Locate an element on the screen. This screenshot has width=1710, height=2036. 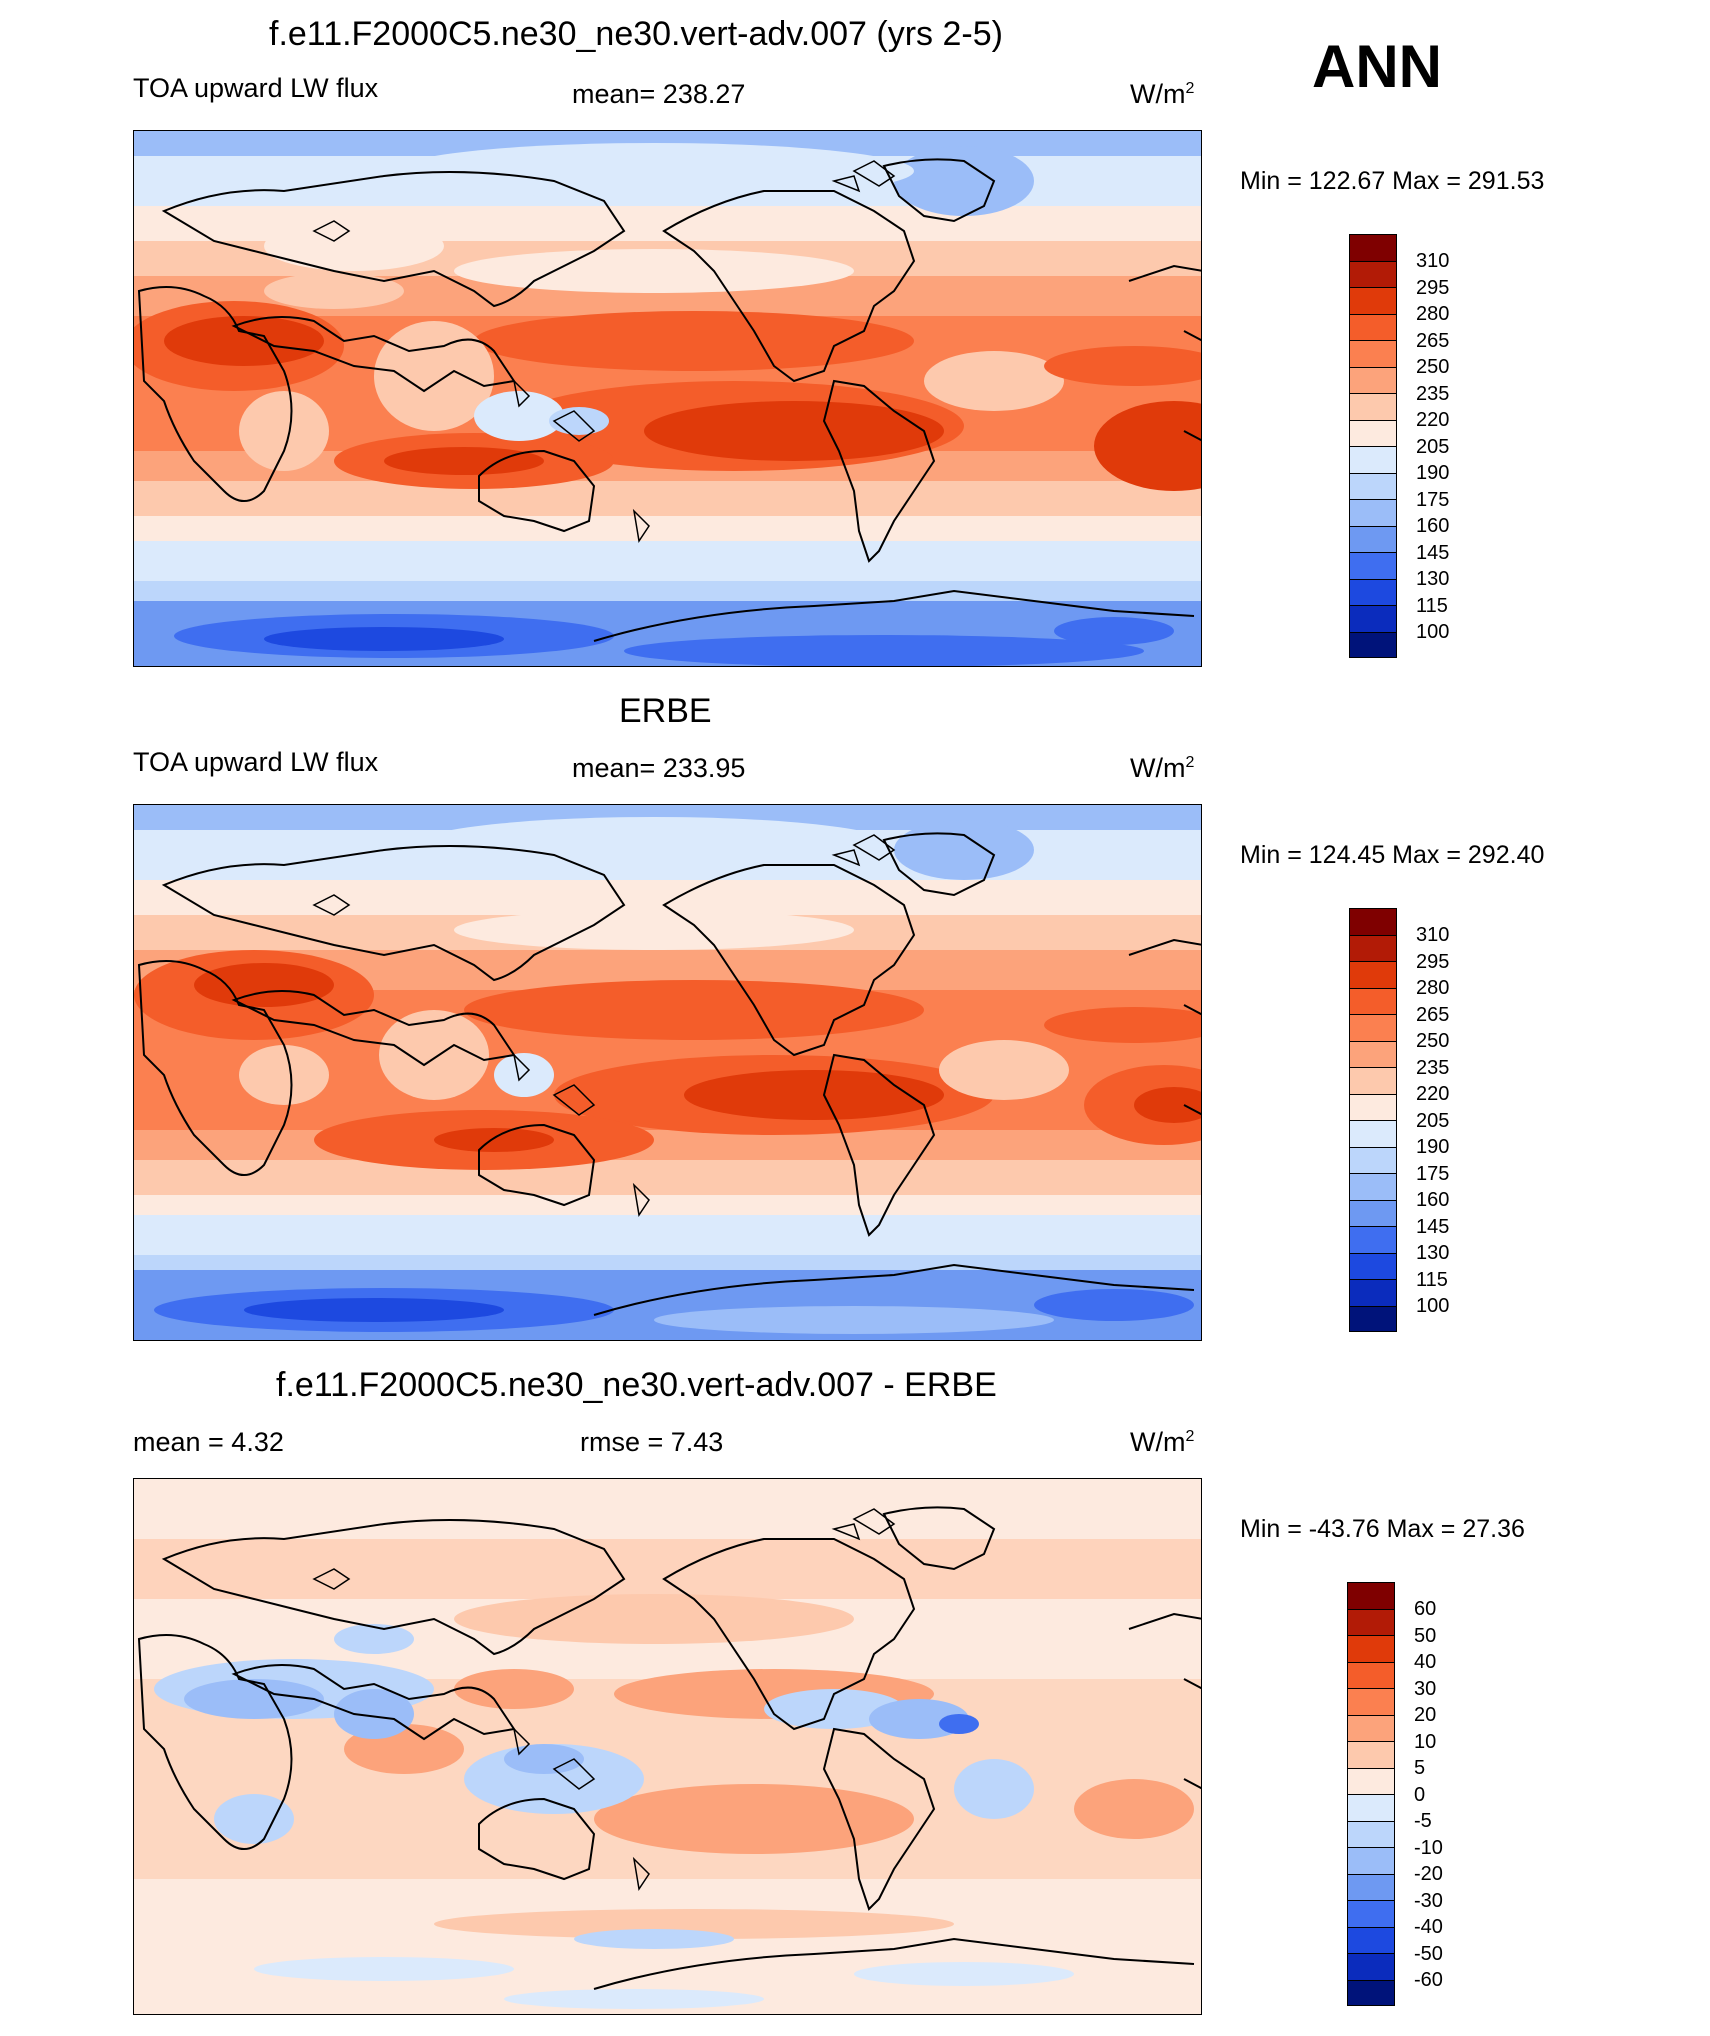
panel-title-obs: ERBE is located at coordinates (665, 711).